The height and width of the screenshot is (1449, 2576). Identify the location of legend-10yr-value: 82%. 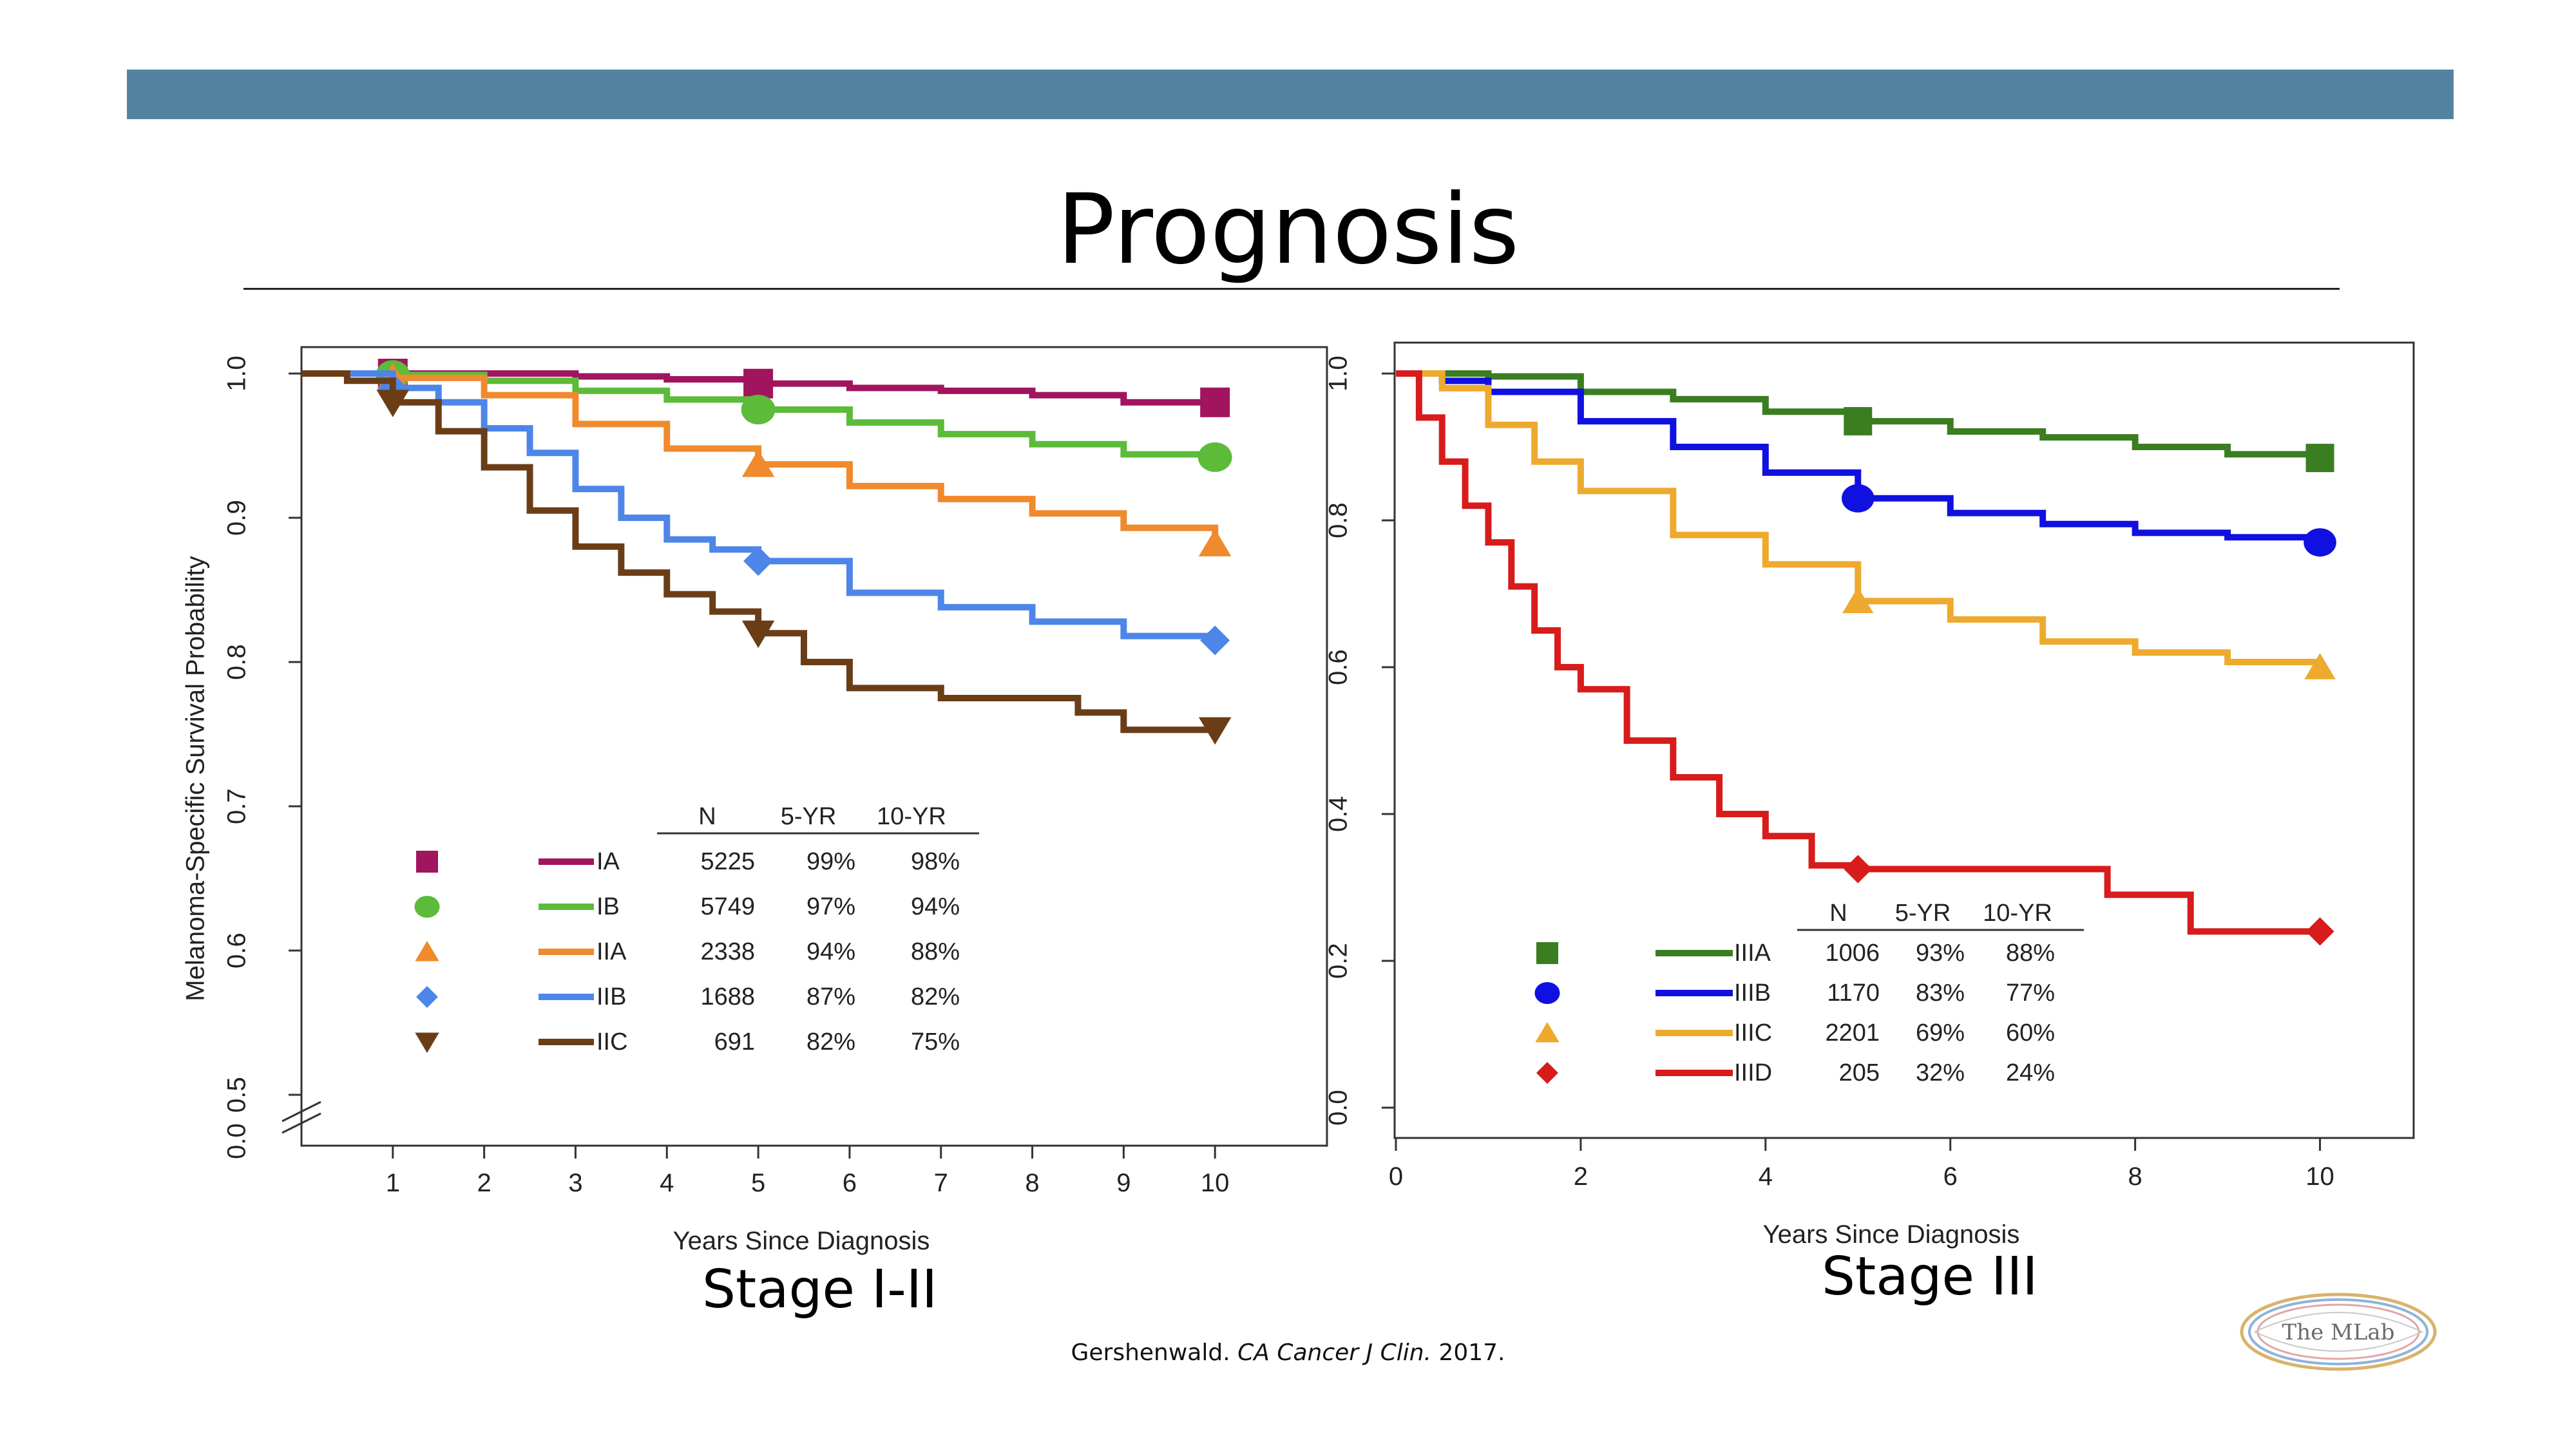
(935, 997).